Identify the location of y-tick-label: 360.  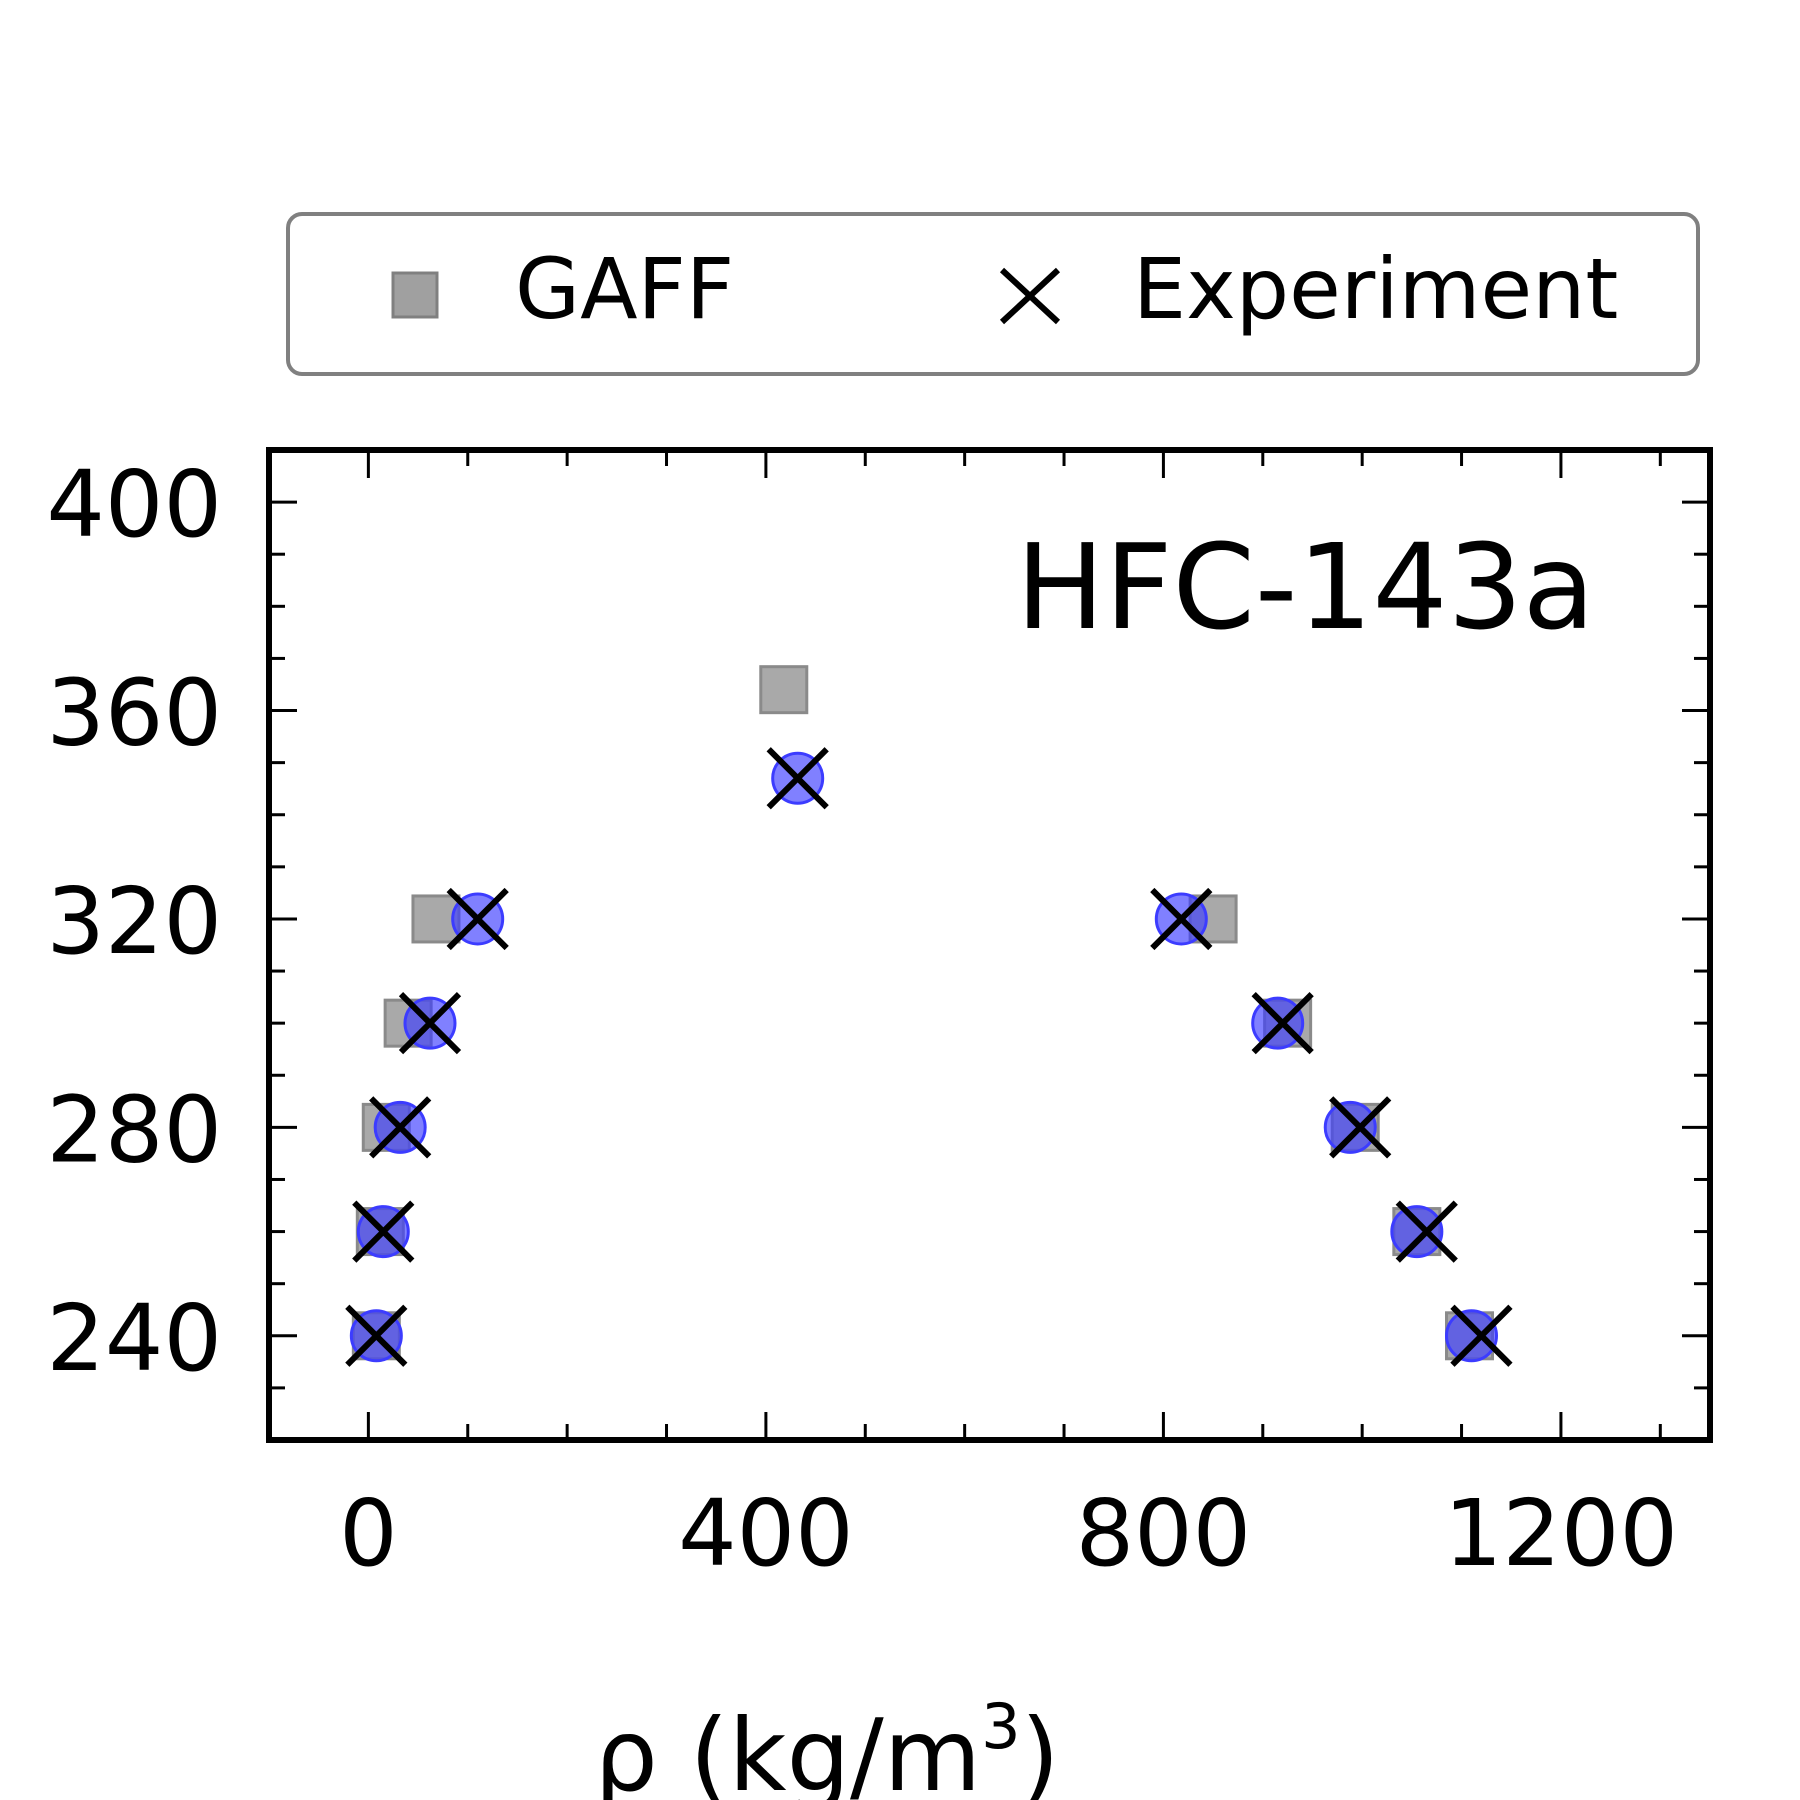
(134, 713).